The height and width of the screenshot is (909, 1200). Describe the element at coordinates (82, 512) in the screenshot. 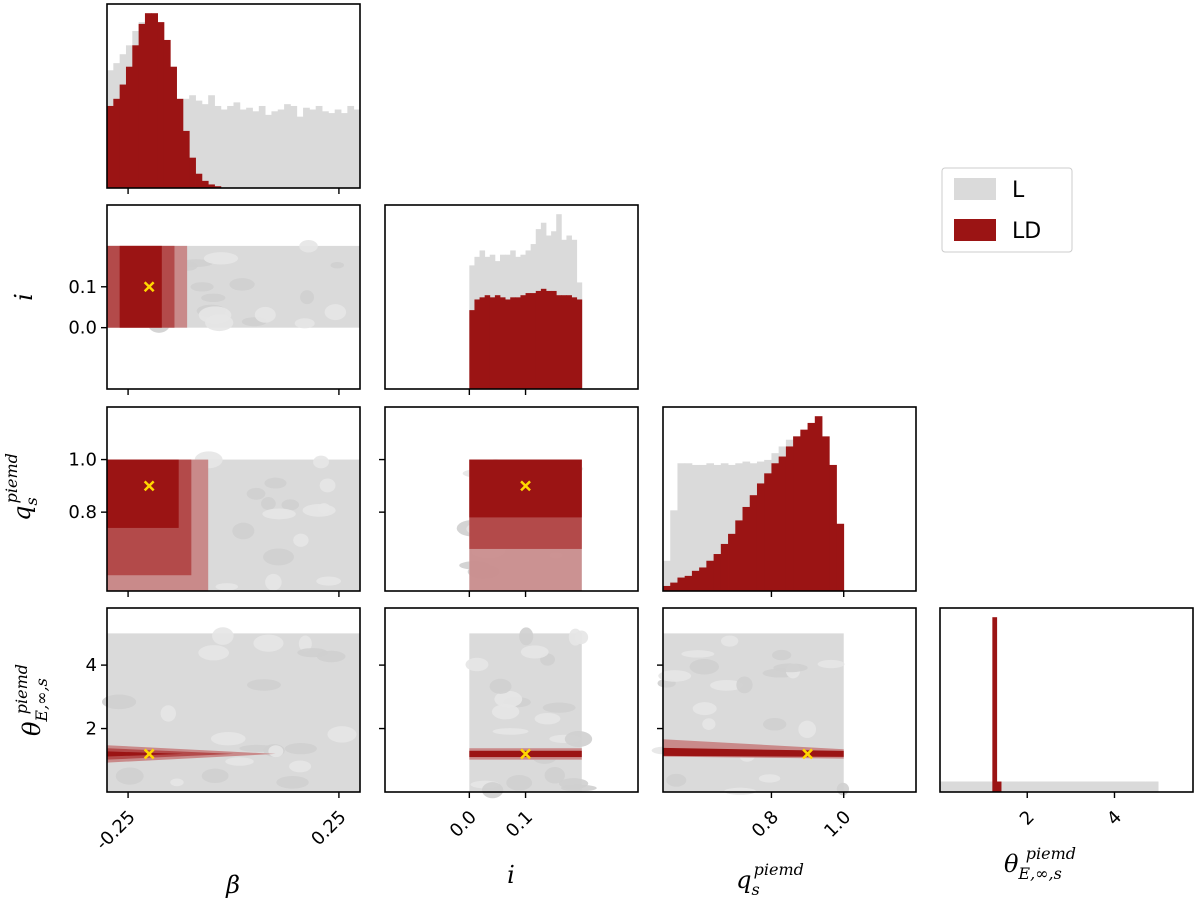

I see `y-tick-label-q: 0.8` at that location.